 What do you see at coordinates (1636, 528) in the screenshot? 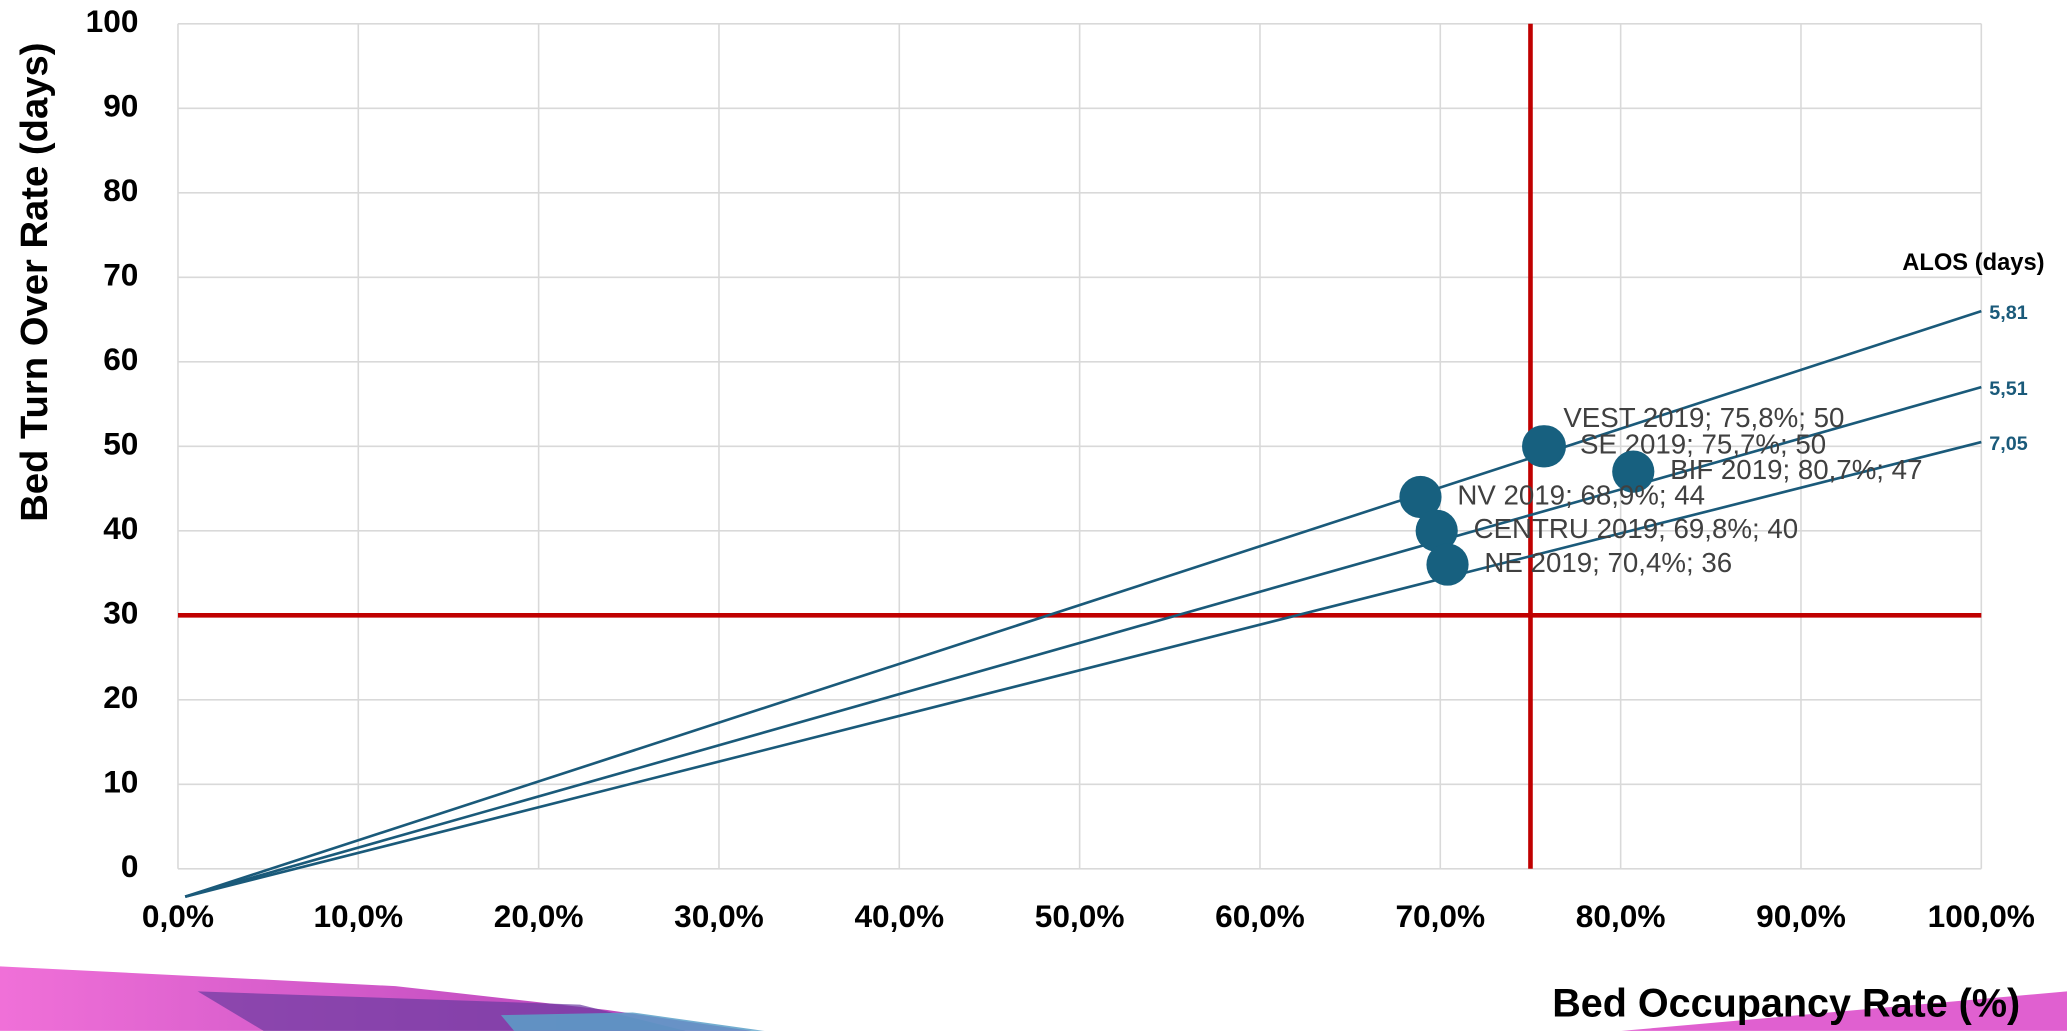
I see `point-label: CENTRU 2019; 69,8%; 40` at bounding box center [1636, 528].